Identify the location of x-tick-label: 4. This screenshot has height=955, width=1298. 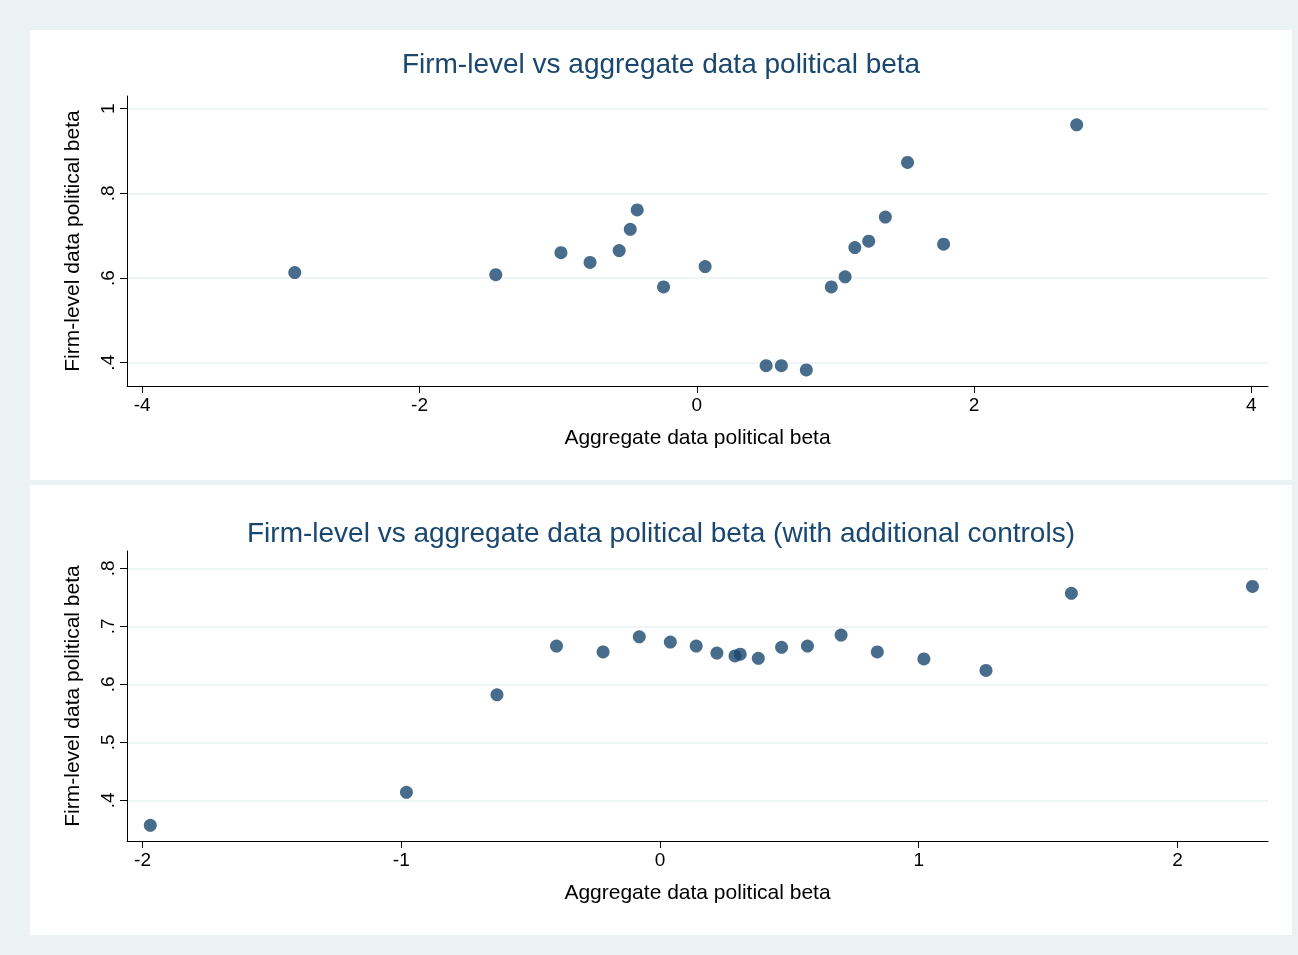
(1252, 404).